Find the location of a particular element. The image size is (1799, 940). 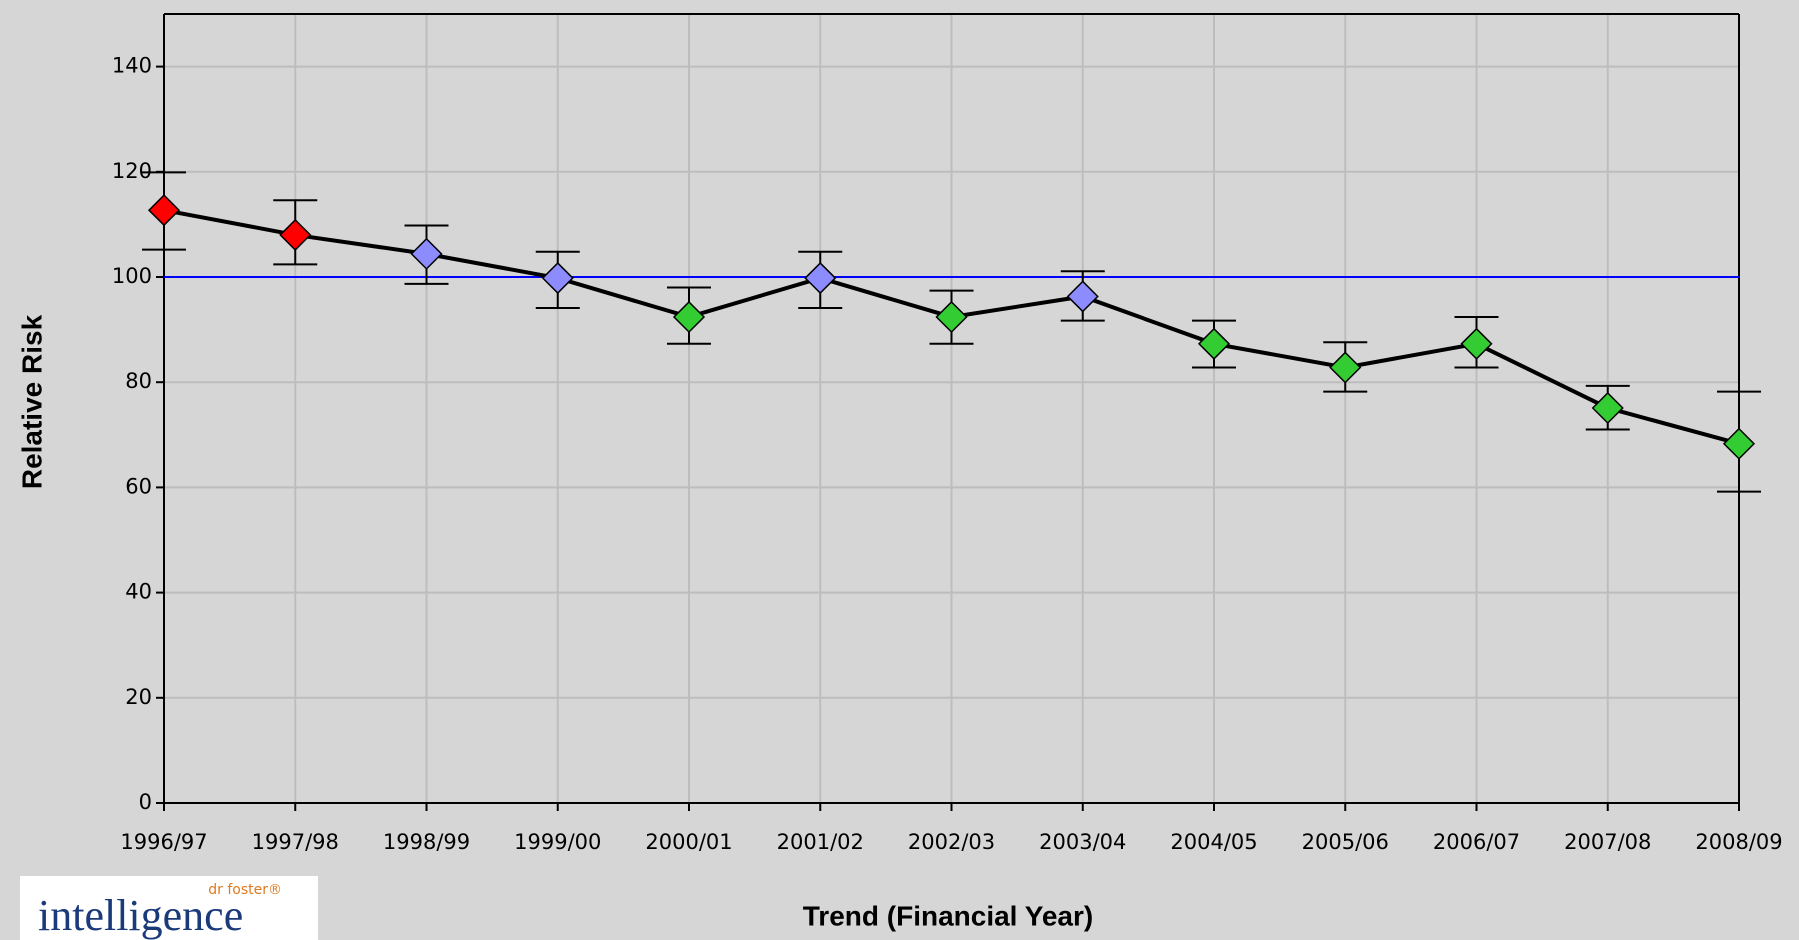

x-tick-label: 2004/05 is located at coordinates (1213, 842).